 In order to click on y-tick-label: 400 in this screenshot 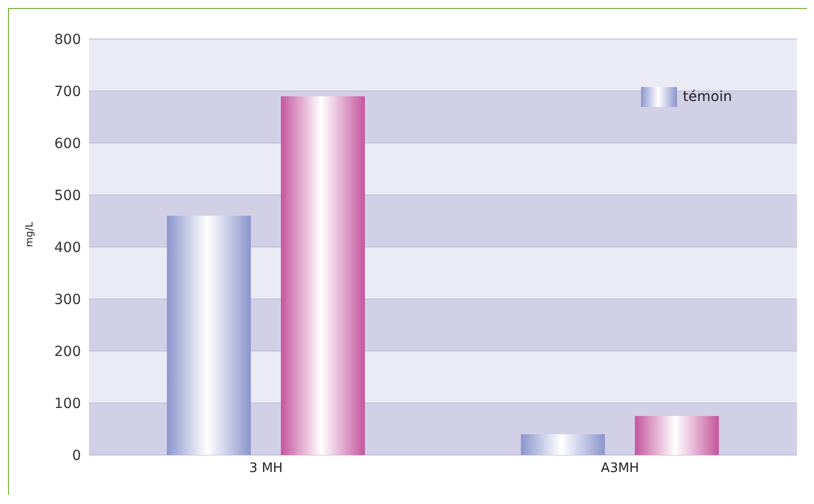, I will do `click(67, 248)`.